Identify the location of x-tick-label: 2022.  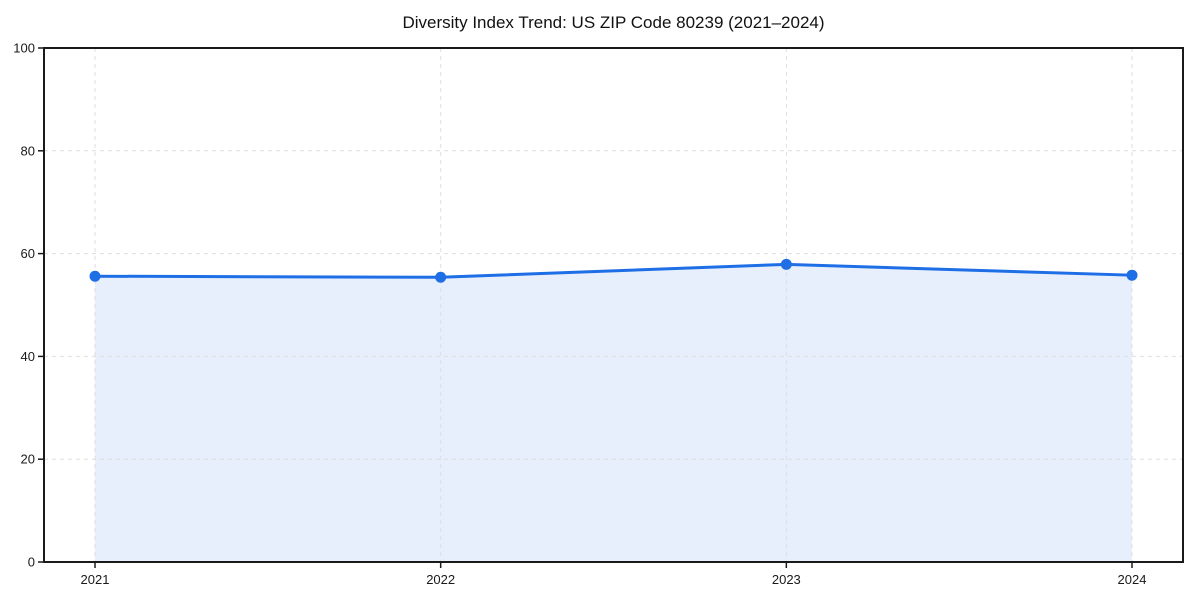
(440, 579).